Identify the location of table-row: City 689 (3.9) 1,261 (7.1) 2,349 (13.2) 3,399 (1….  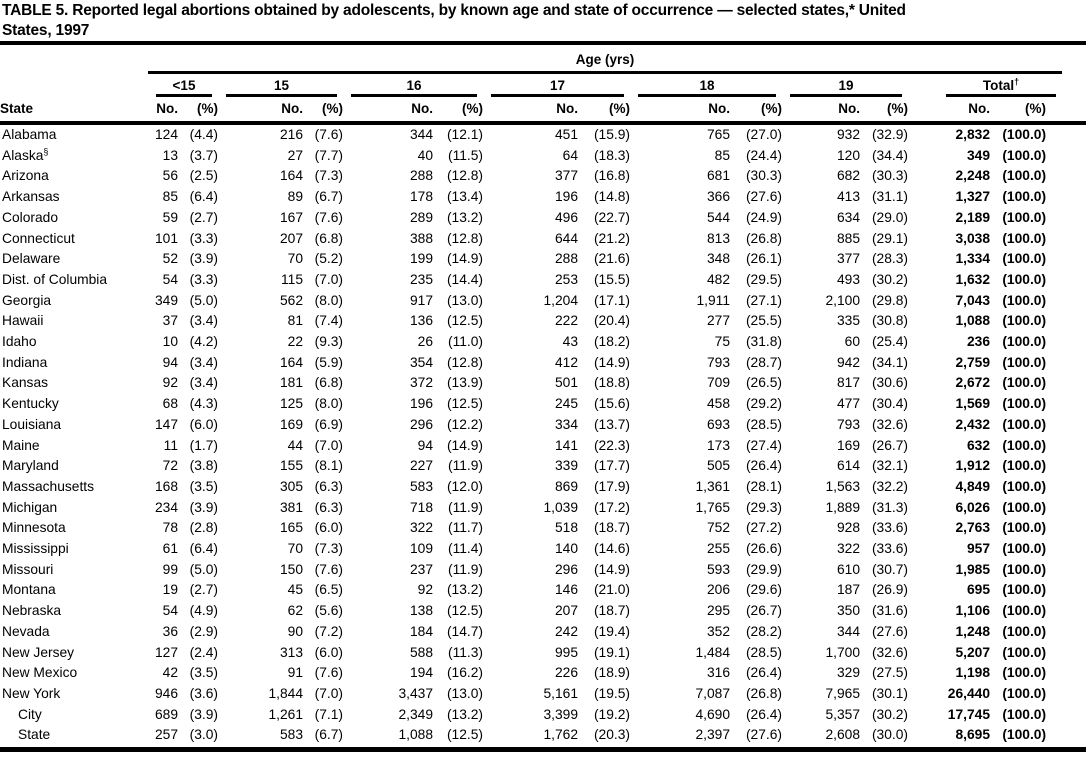
(543, 715).